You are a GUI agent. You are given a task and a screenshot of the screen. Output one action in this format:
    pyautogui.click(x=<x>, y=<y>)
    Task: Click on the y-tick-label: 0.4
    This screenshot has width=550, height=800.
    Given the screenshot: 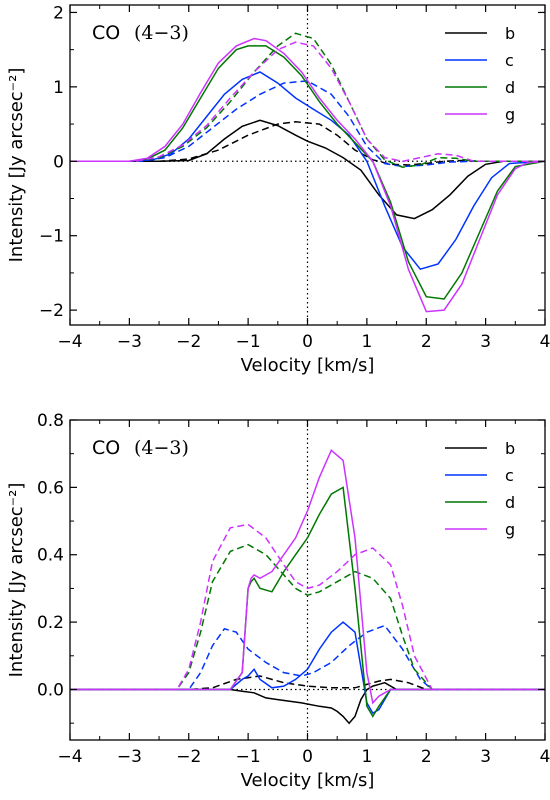 What is the action you would take?
    pyautogui.click(x=50, y=556)
    